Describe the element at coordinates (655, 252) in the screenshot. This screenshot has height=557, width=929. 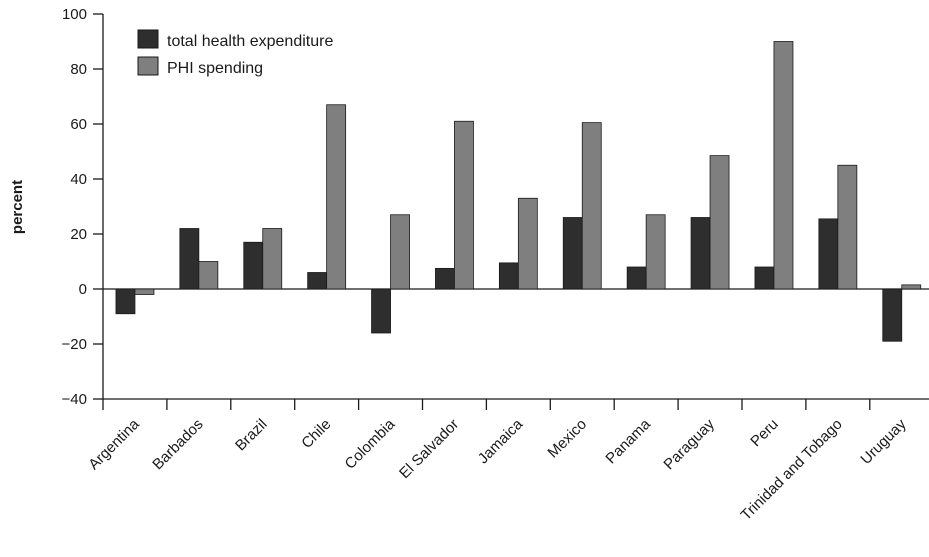
I see `bar-phi-spending-panama` at that location.